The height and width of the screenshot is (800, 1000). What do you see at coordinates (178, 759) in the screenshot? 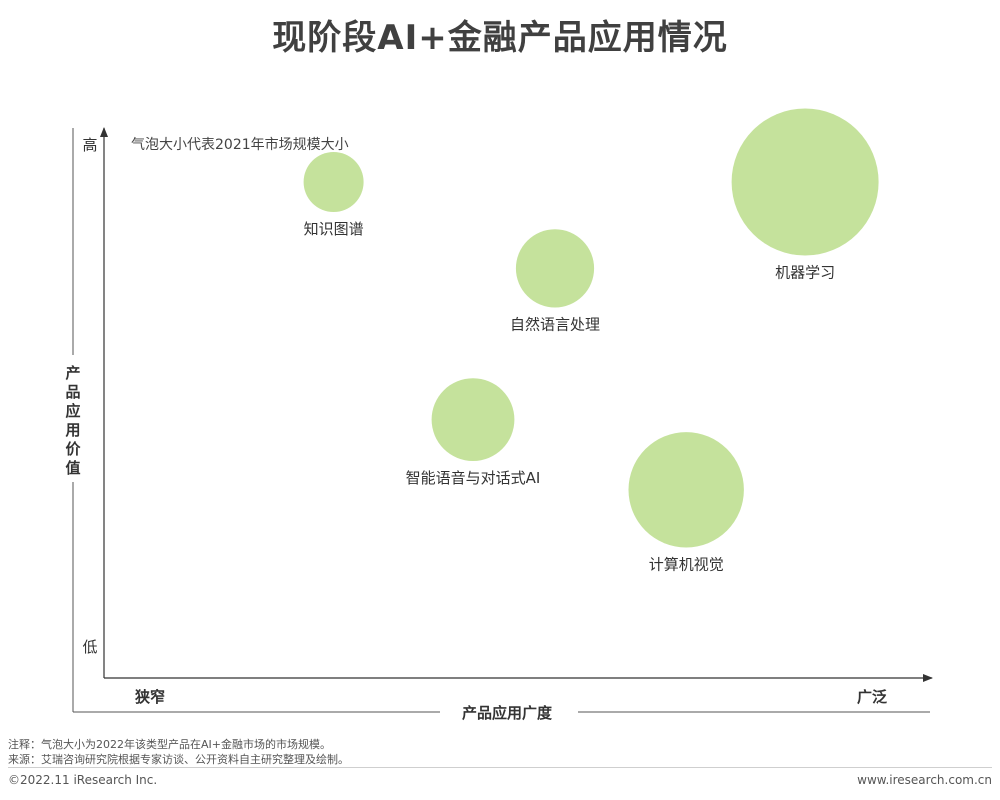
I see `footer-note-2: 来源：艾瑞咨询研究院根据专家访谈、公开资料自主研究整理及绘制。` at bounding box center [178, 759].